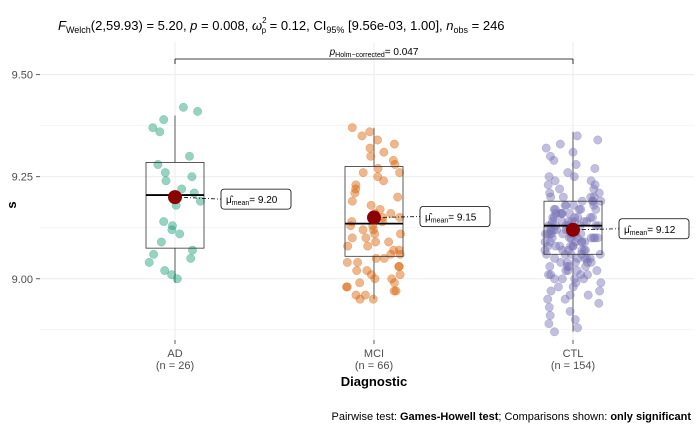 This screenshot has height=432, width=700. Describe the element at coordinates (22, 76) in the screenshot. I see `y-tick-label: 9.50` at that location.